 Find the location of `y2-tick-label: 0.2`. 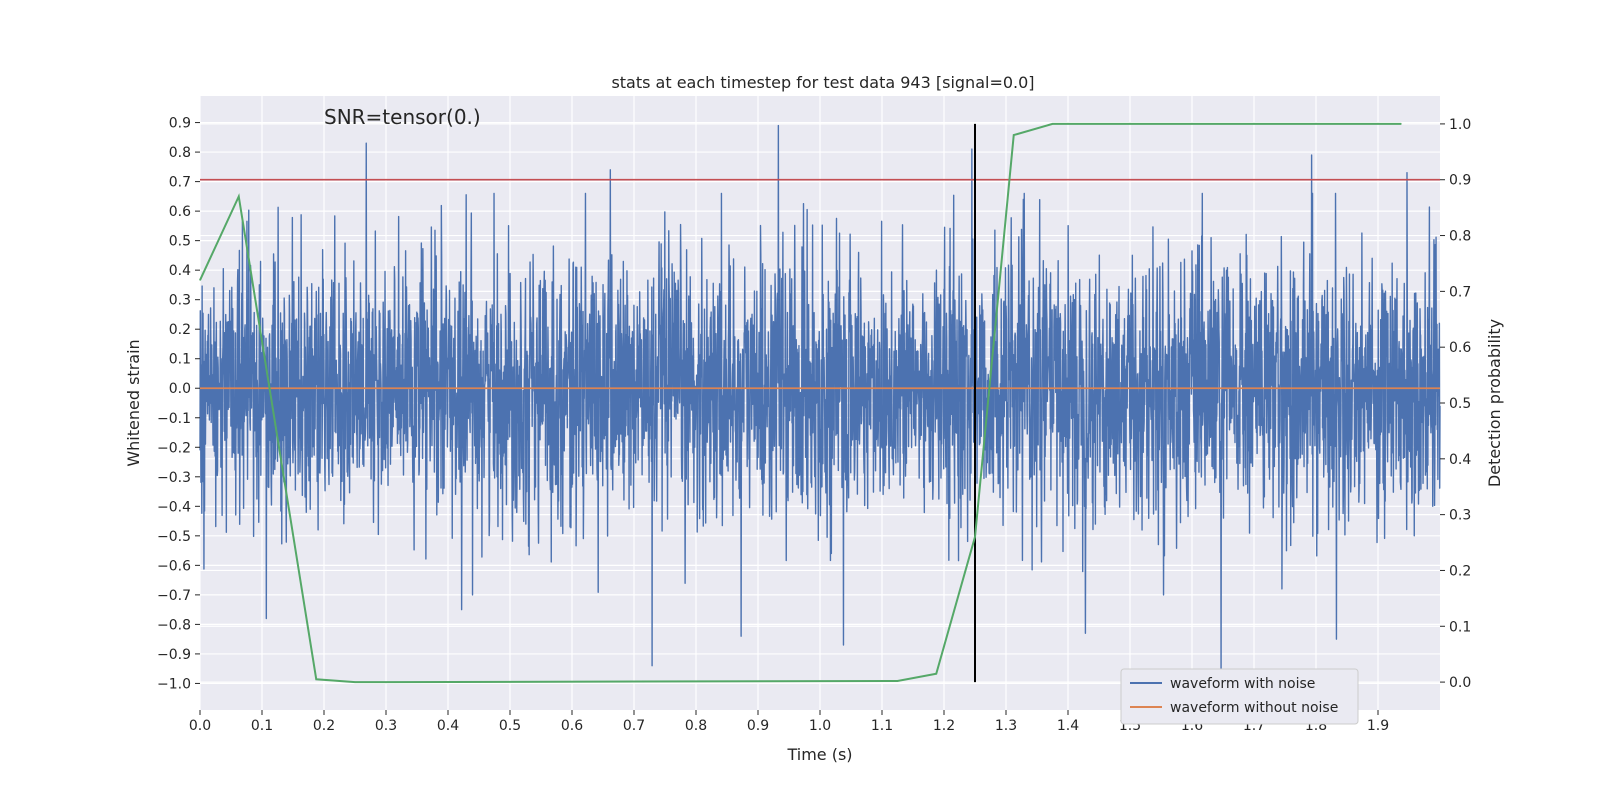

y2-tick-label: 0.2 is located at coordinates (1460, 571).